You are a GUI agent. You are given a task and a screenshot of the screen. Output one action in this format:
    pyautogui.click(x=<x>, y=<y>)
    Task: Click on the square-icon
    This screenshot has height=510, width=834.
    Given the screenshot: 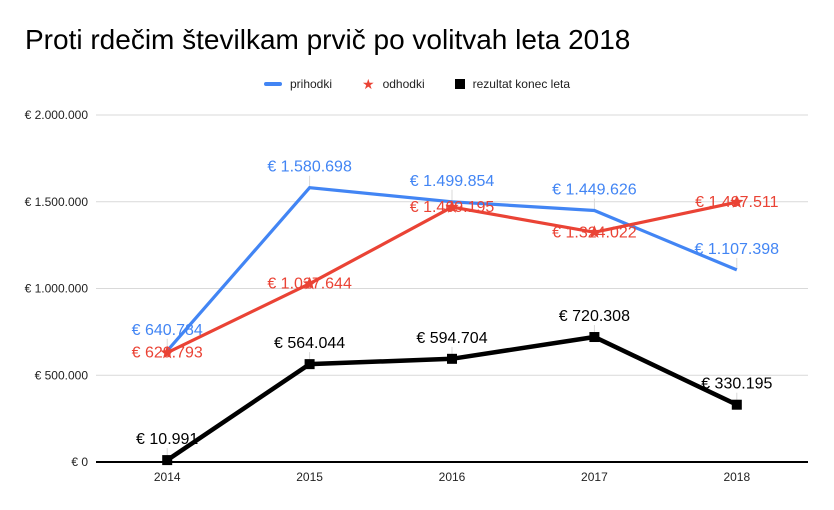 What is the action you would take?
    pyautogui.click(x=459, y=84)
    